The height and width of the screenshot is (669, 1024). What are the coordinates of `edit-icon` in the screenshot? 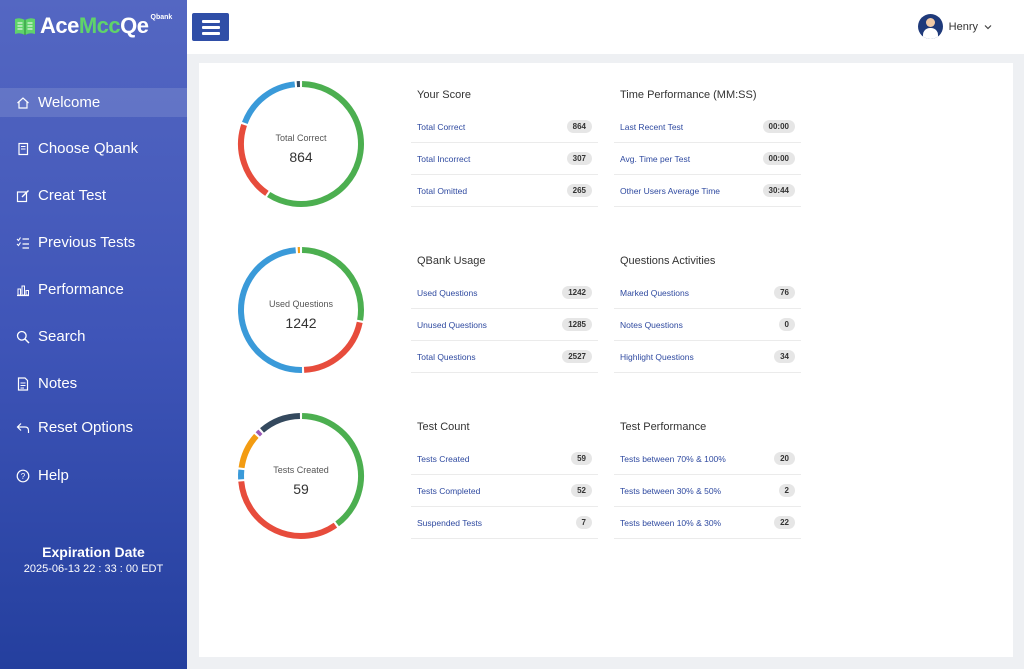 It's located at (23, 196).